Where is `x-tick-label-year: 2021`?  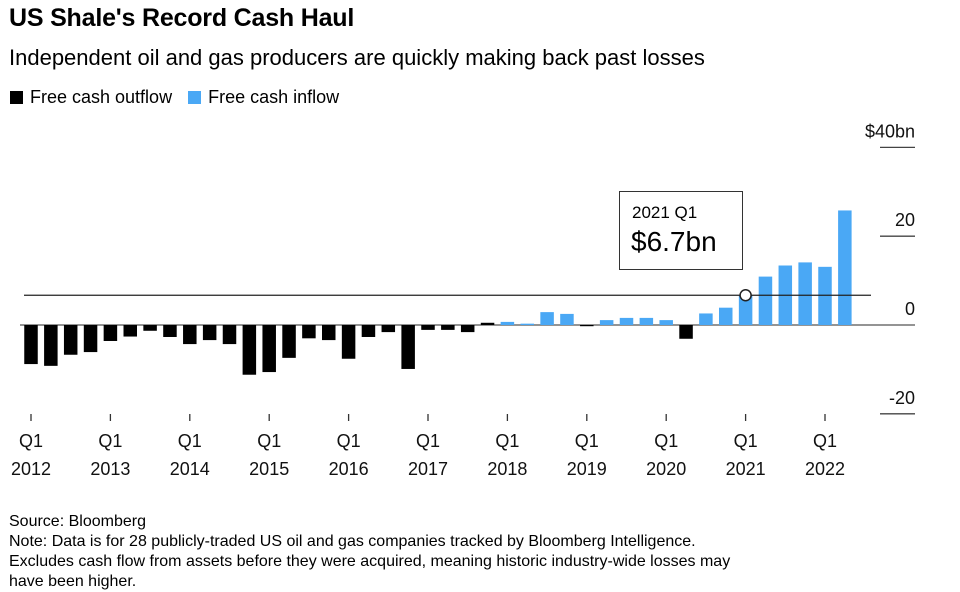
x-tick-label-year: 2021 is located at coordinates (746, 469).